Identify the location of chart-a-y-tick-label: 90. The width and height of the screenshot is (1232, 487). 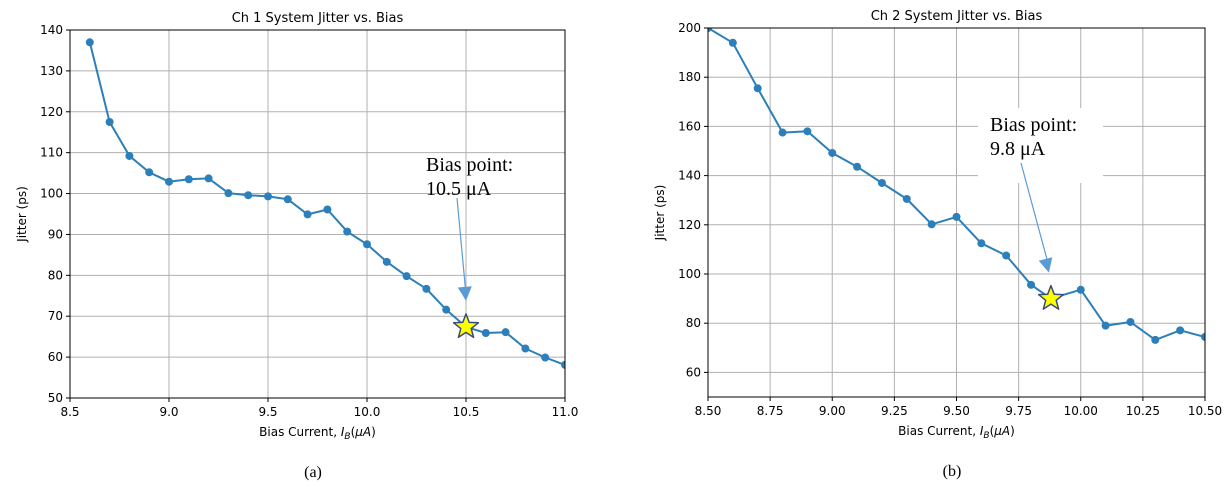
(55, 234).